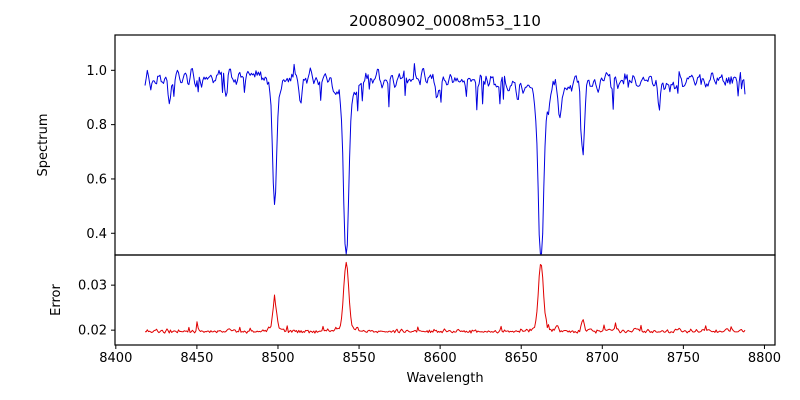  I want to click on y-tick-label: 0.6, so click(96, 179).